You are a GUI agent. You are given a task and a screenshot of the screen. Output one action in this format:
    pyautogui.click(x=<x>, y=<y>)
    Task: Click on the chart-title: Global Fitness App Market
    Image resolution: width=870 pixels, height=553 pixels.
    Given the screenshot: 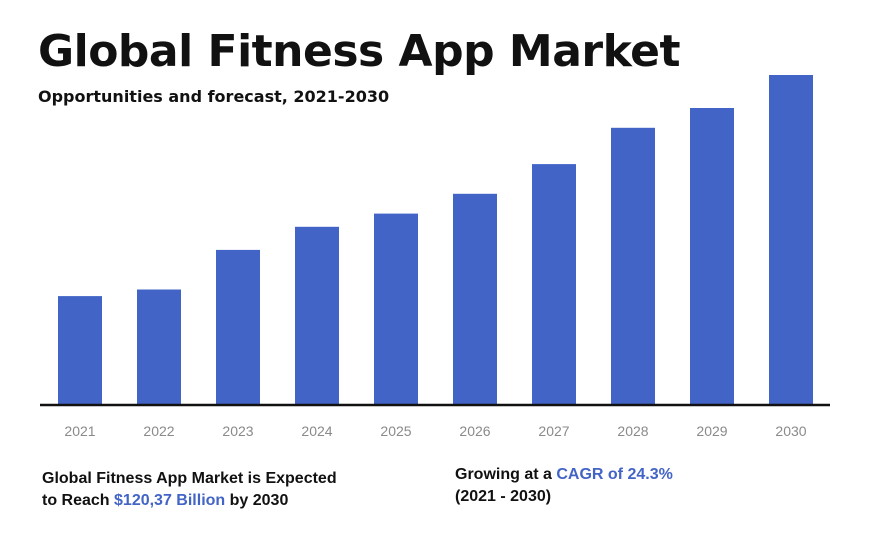 What is the action you would take?
    pyautogui.click(x=359, y=51)
    